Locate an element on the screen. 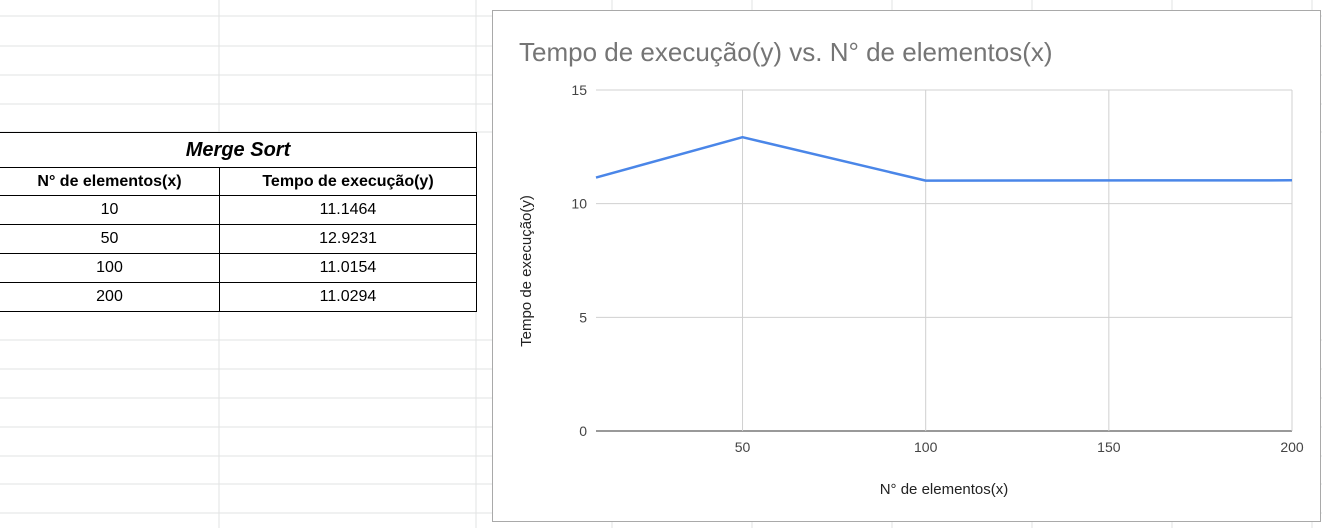 This screenshot has width=1322, height=528. cell-tempo: 11.0154 is located at coordinates (348, 268).